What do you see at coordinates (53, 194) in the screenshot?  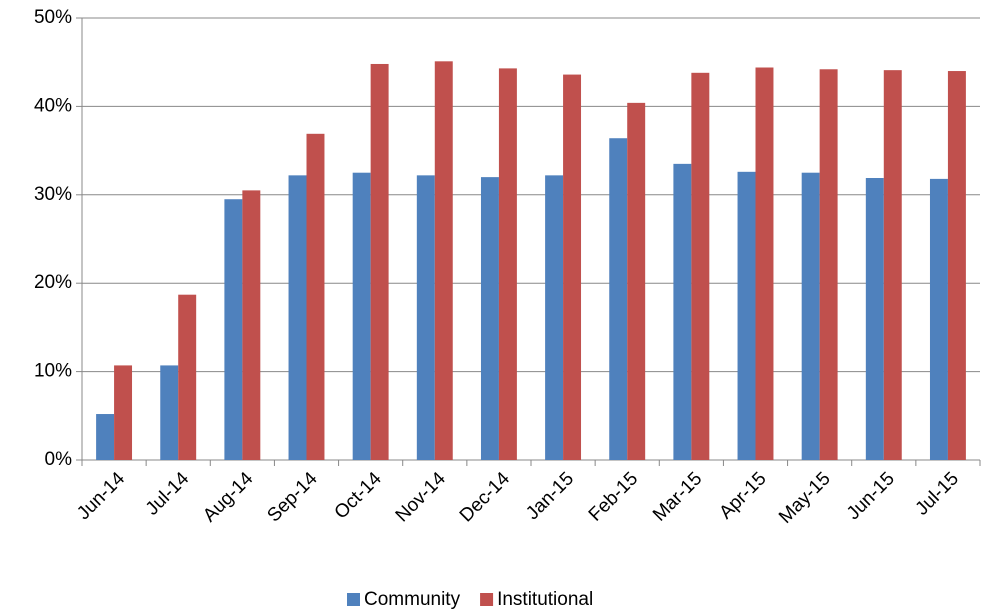 I see `y-tick-label: 30%` at bounding box center [53, 194].